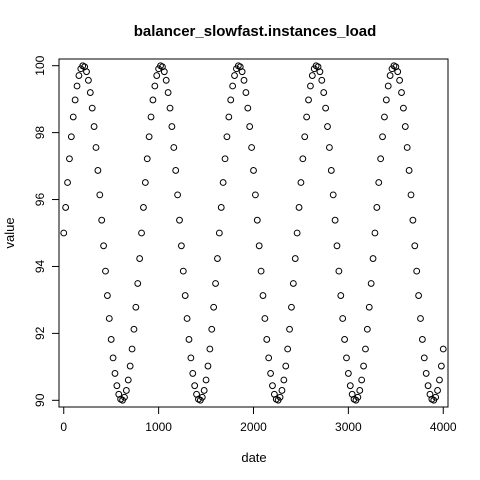  I want to click on x-tick-label: 1000, so click(158, 427).